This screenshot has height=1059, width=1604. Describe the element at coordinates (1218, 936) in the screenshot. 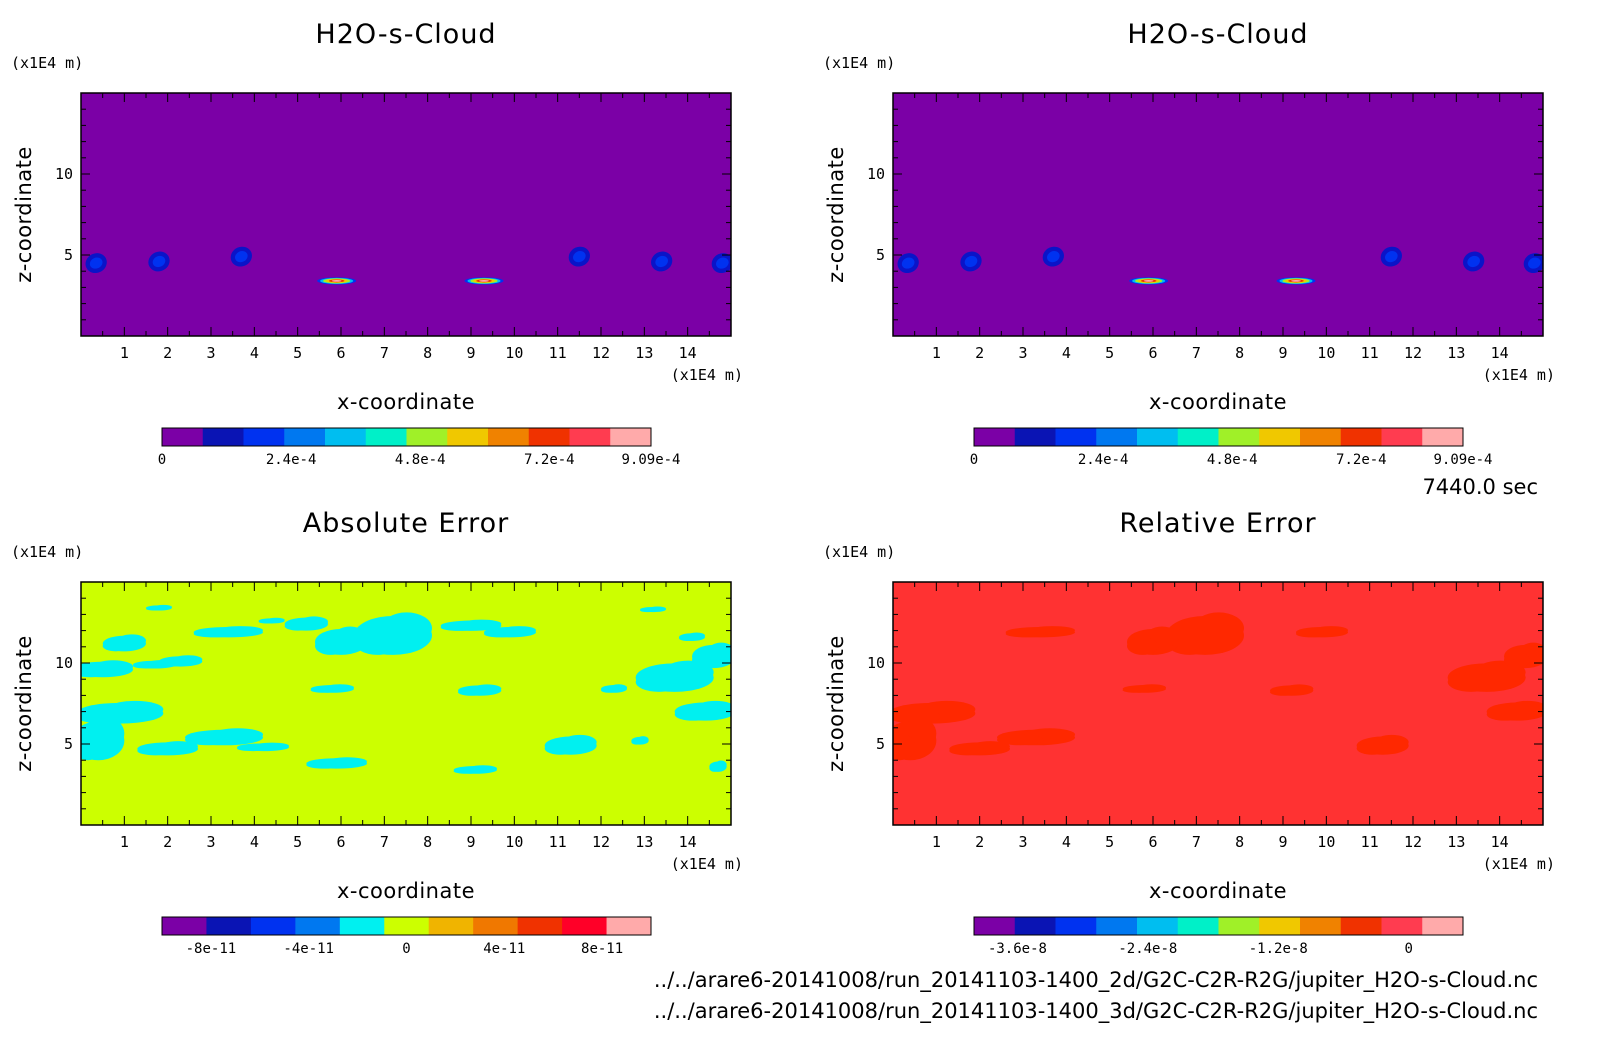

I see `colorbar: -3.6e-8 -2.4e-8 -1.2e-8 0` at that location.